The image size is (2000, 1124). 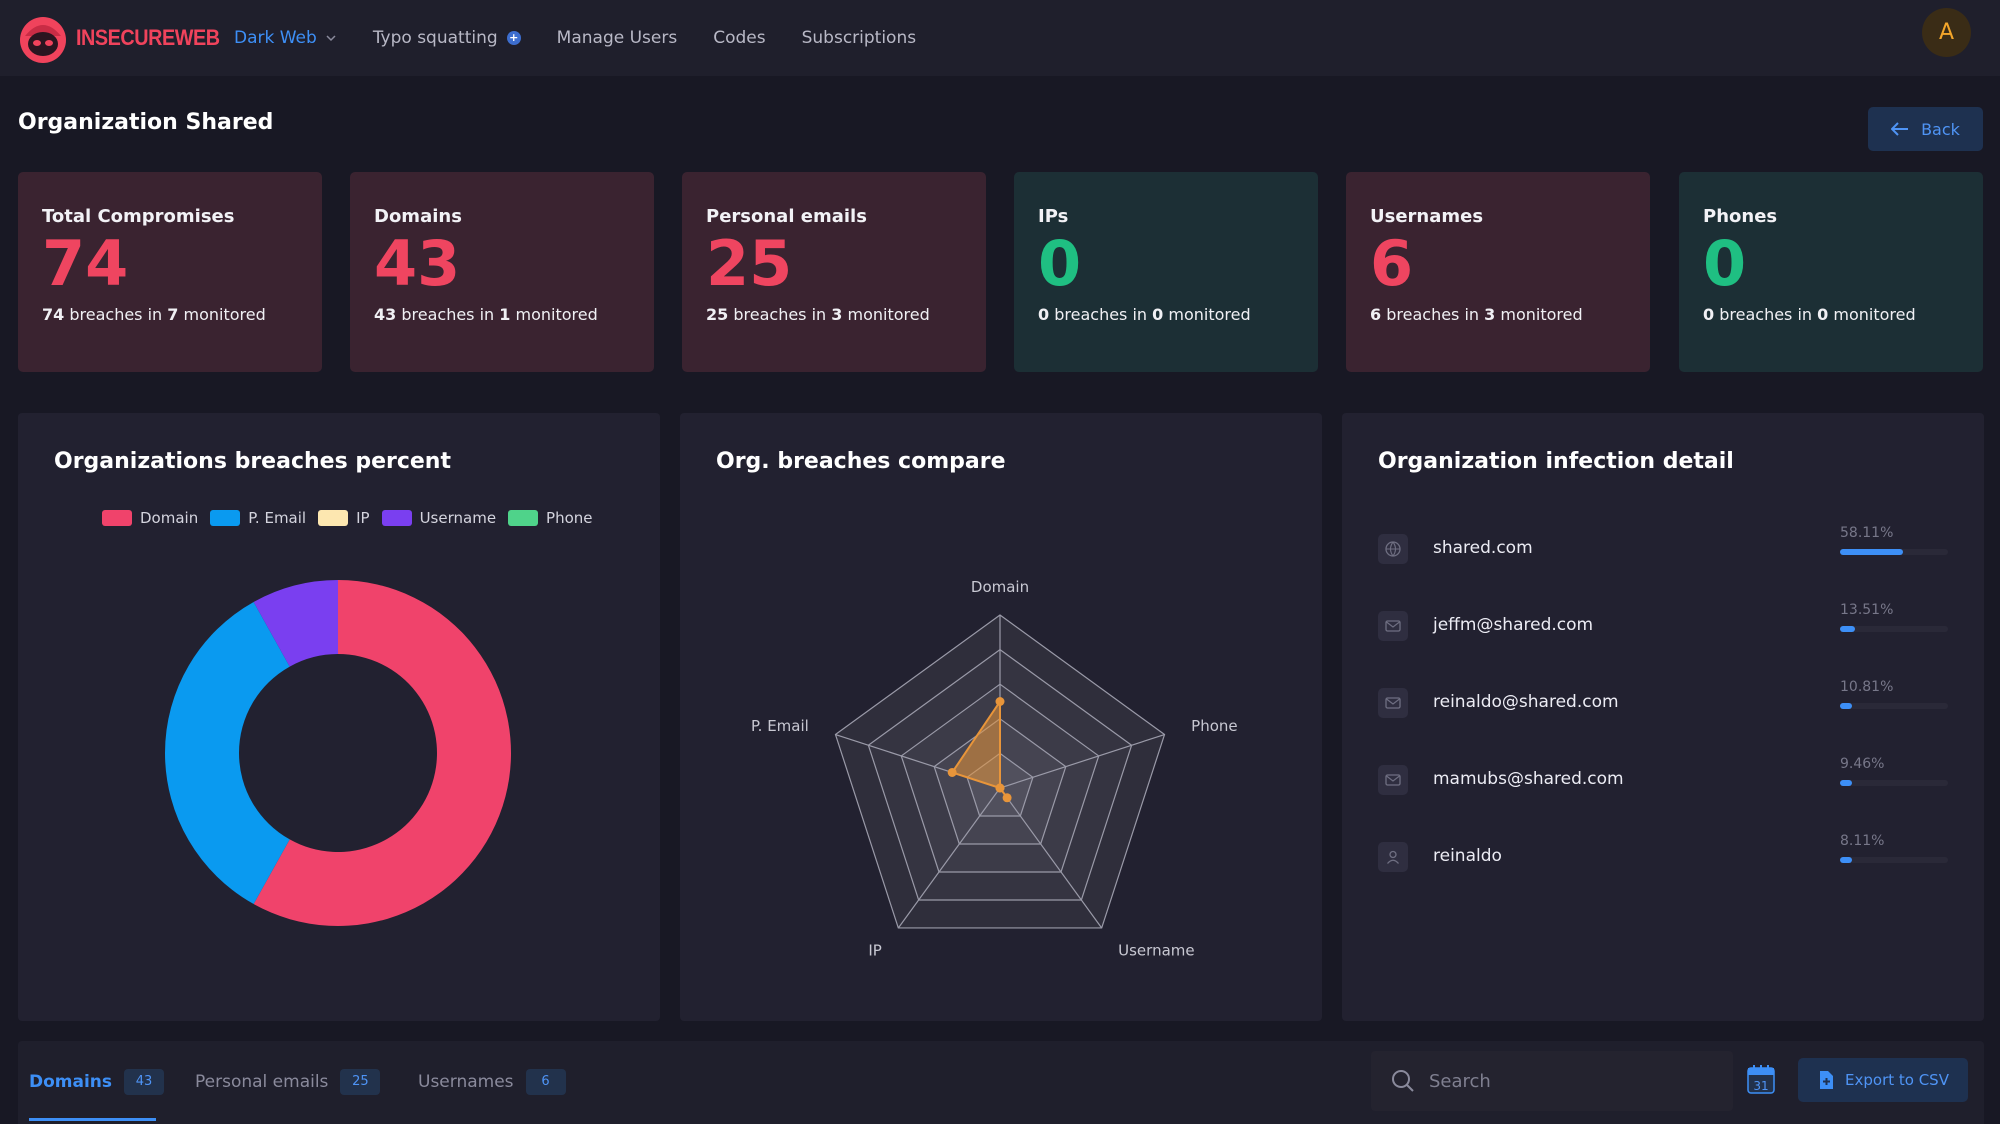 What do you see at coordinates (874, 951) in the screenshot?
I see `radar-axis-label: IP` at bounding box center [874, 951].